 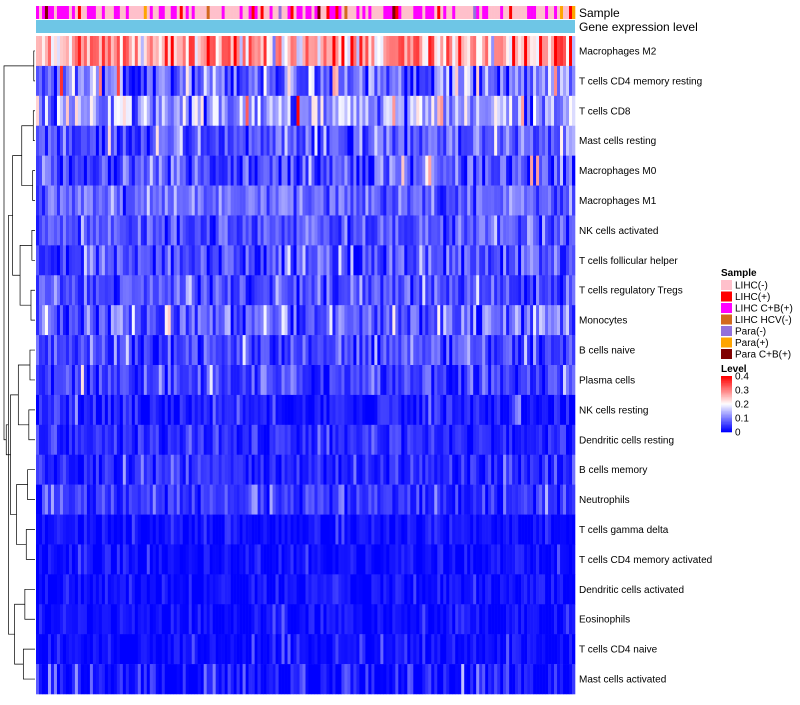 I want to click on dendrogram-branch, so click(x=25, y=275).